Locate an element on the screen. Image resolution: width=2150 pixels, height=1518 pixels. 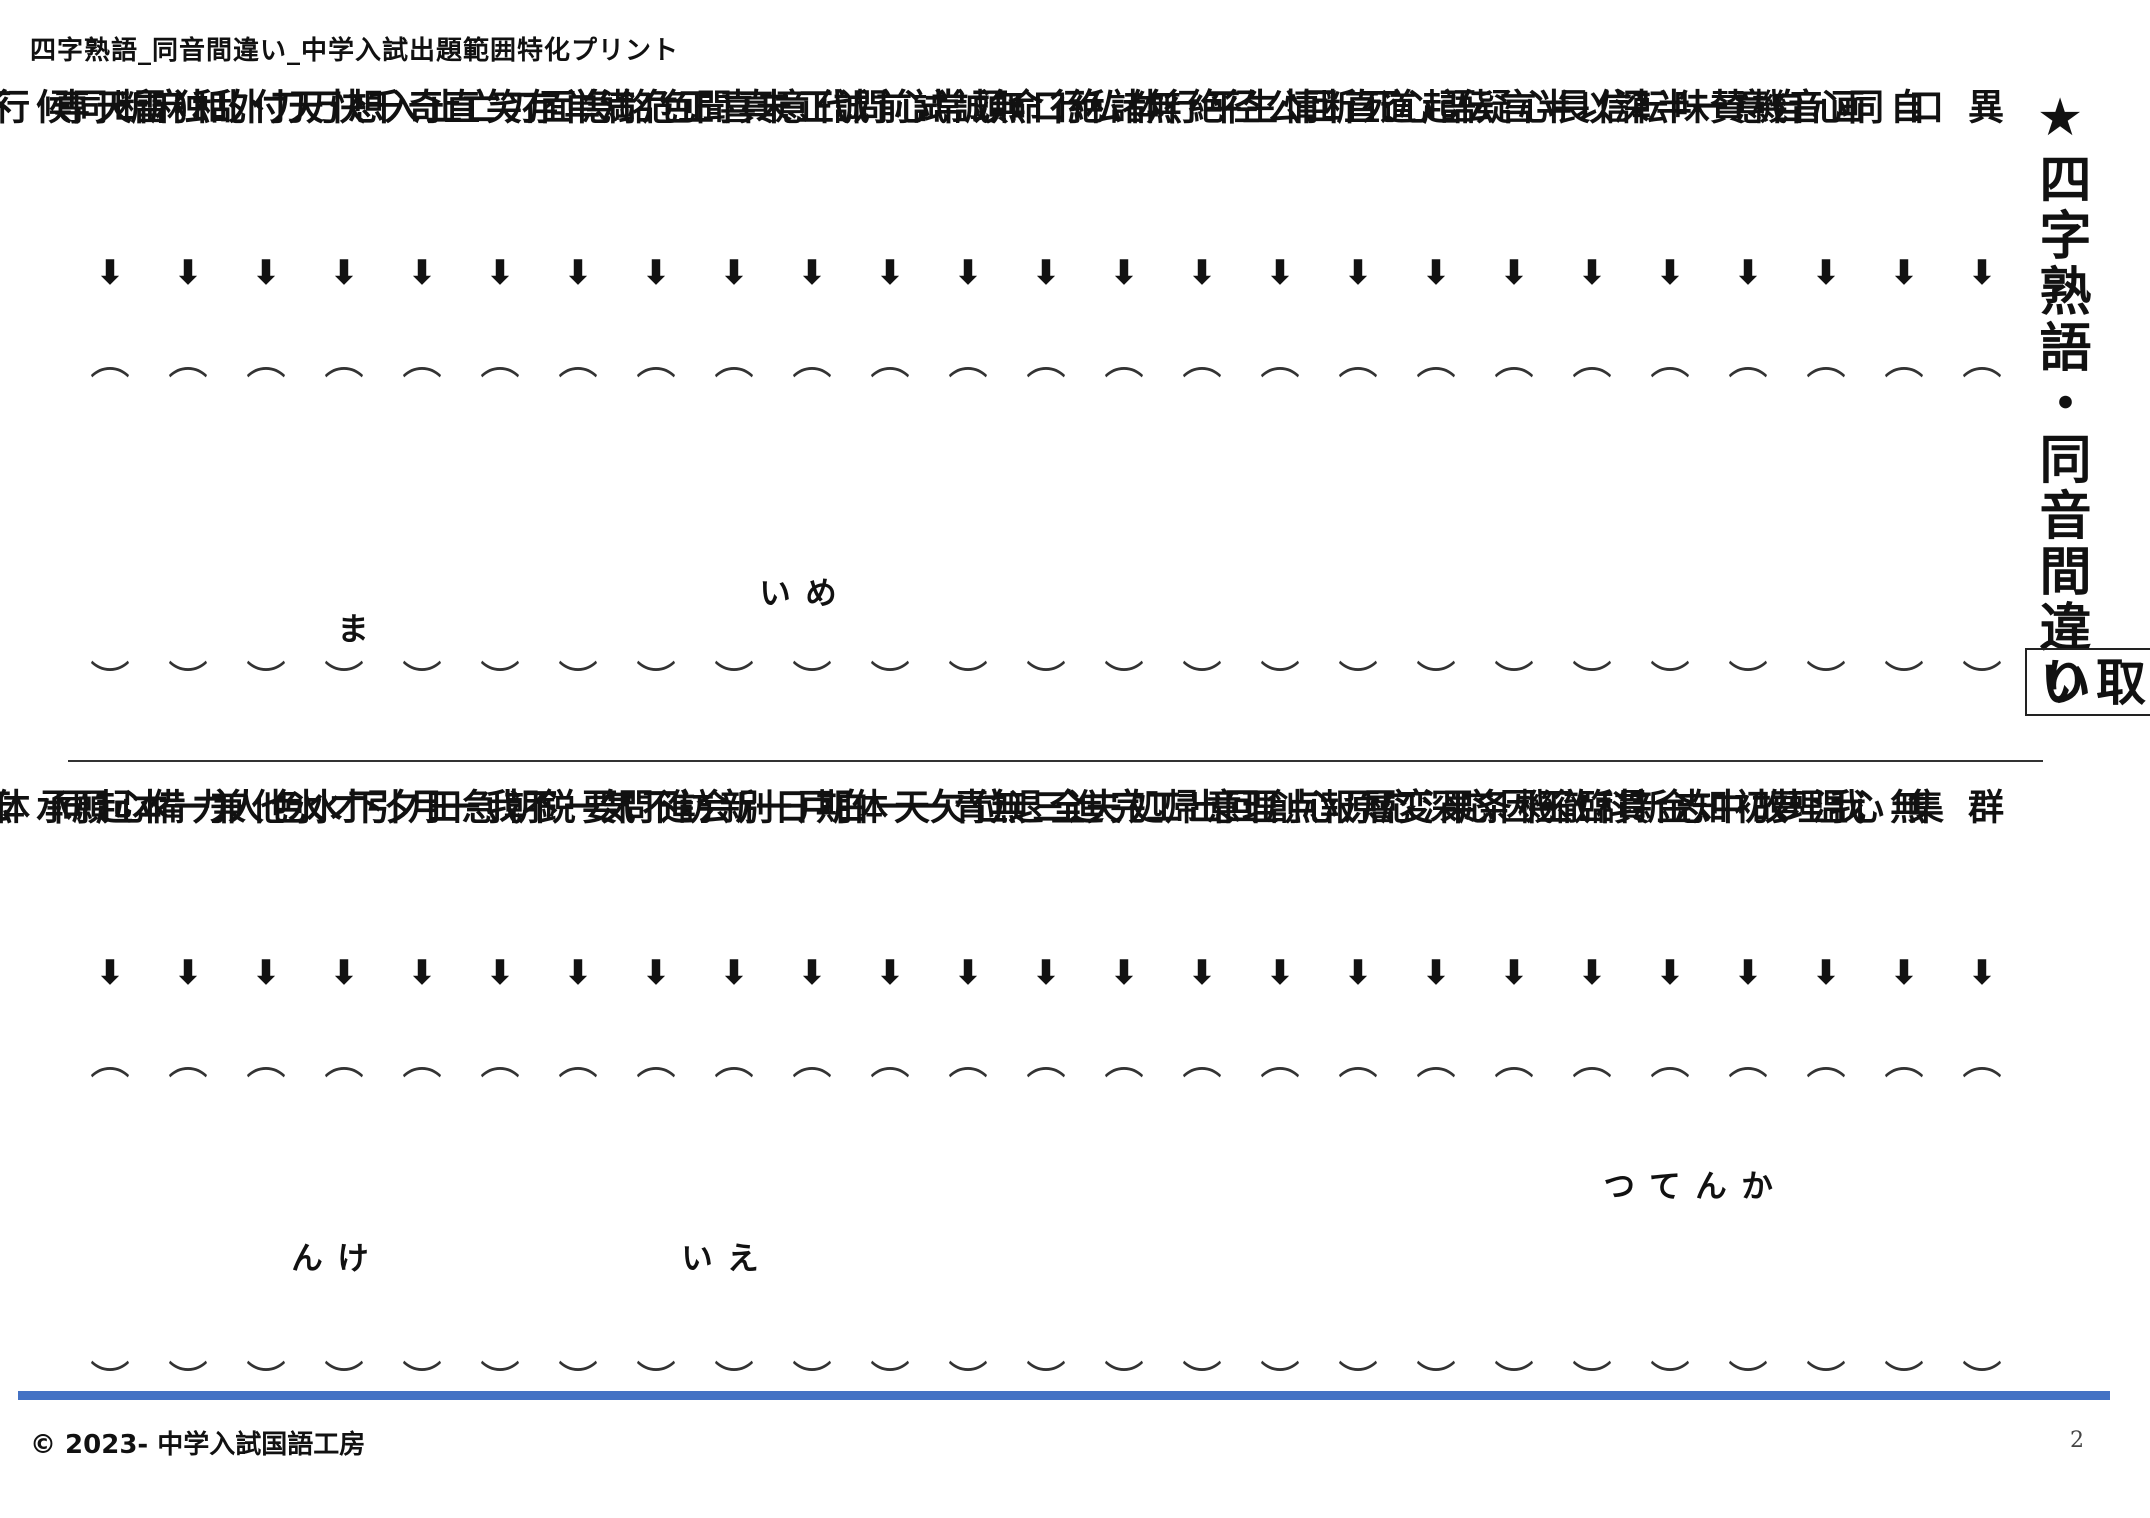
yojijukugo-word: 他力本願 is located at coordinates (176, 807).